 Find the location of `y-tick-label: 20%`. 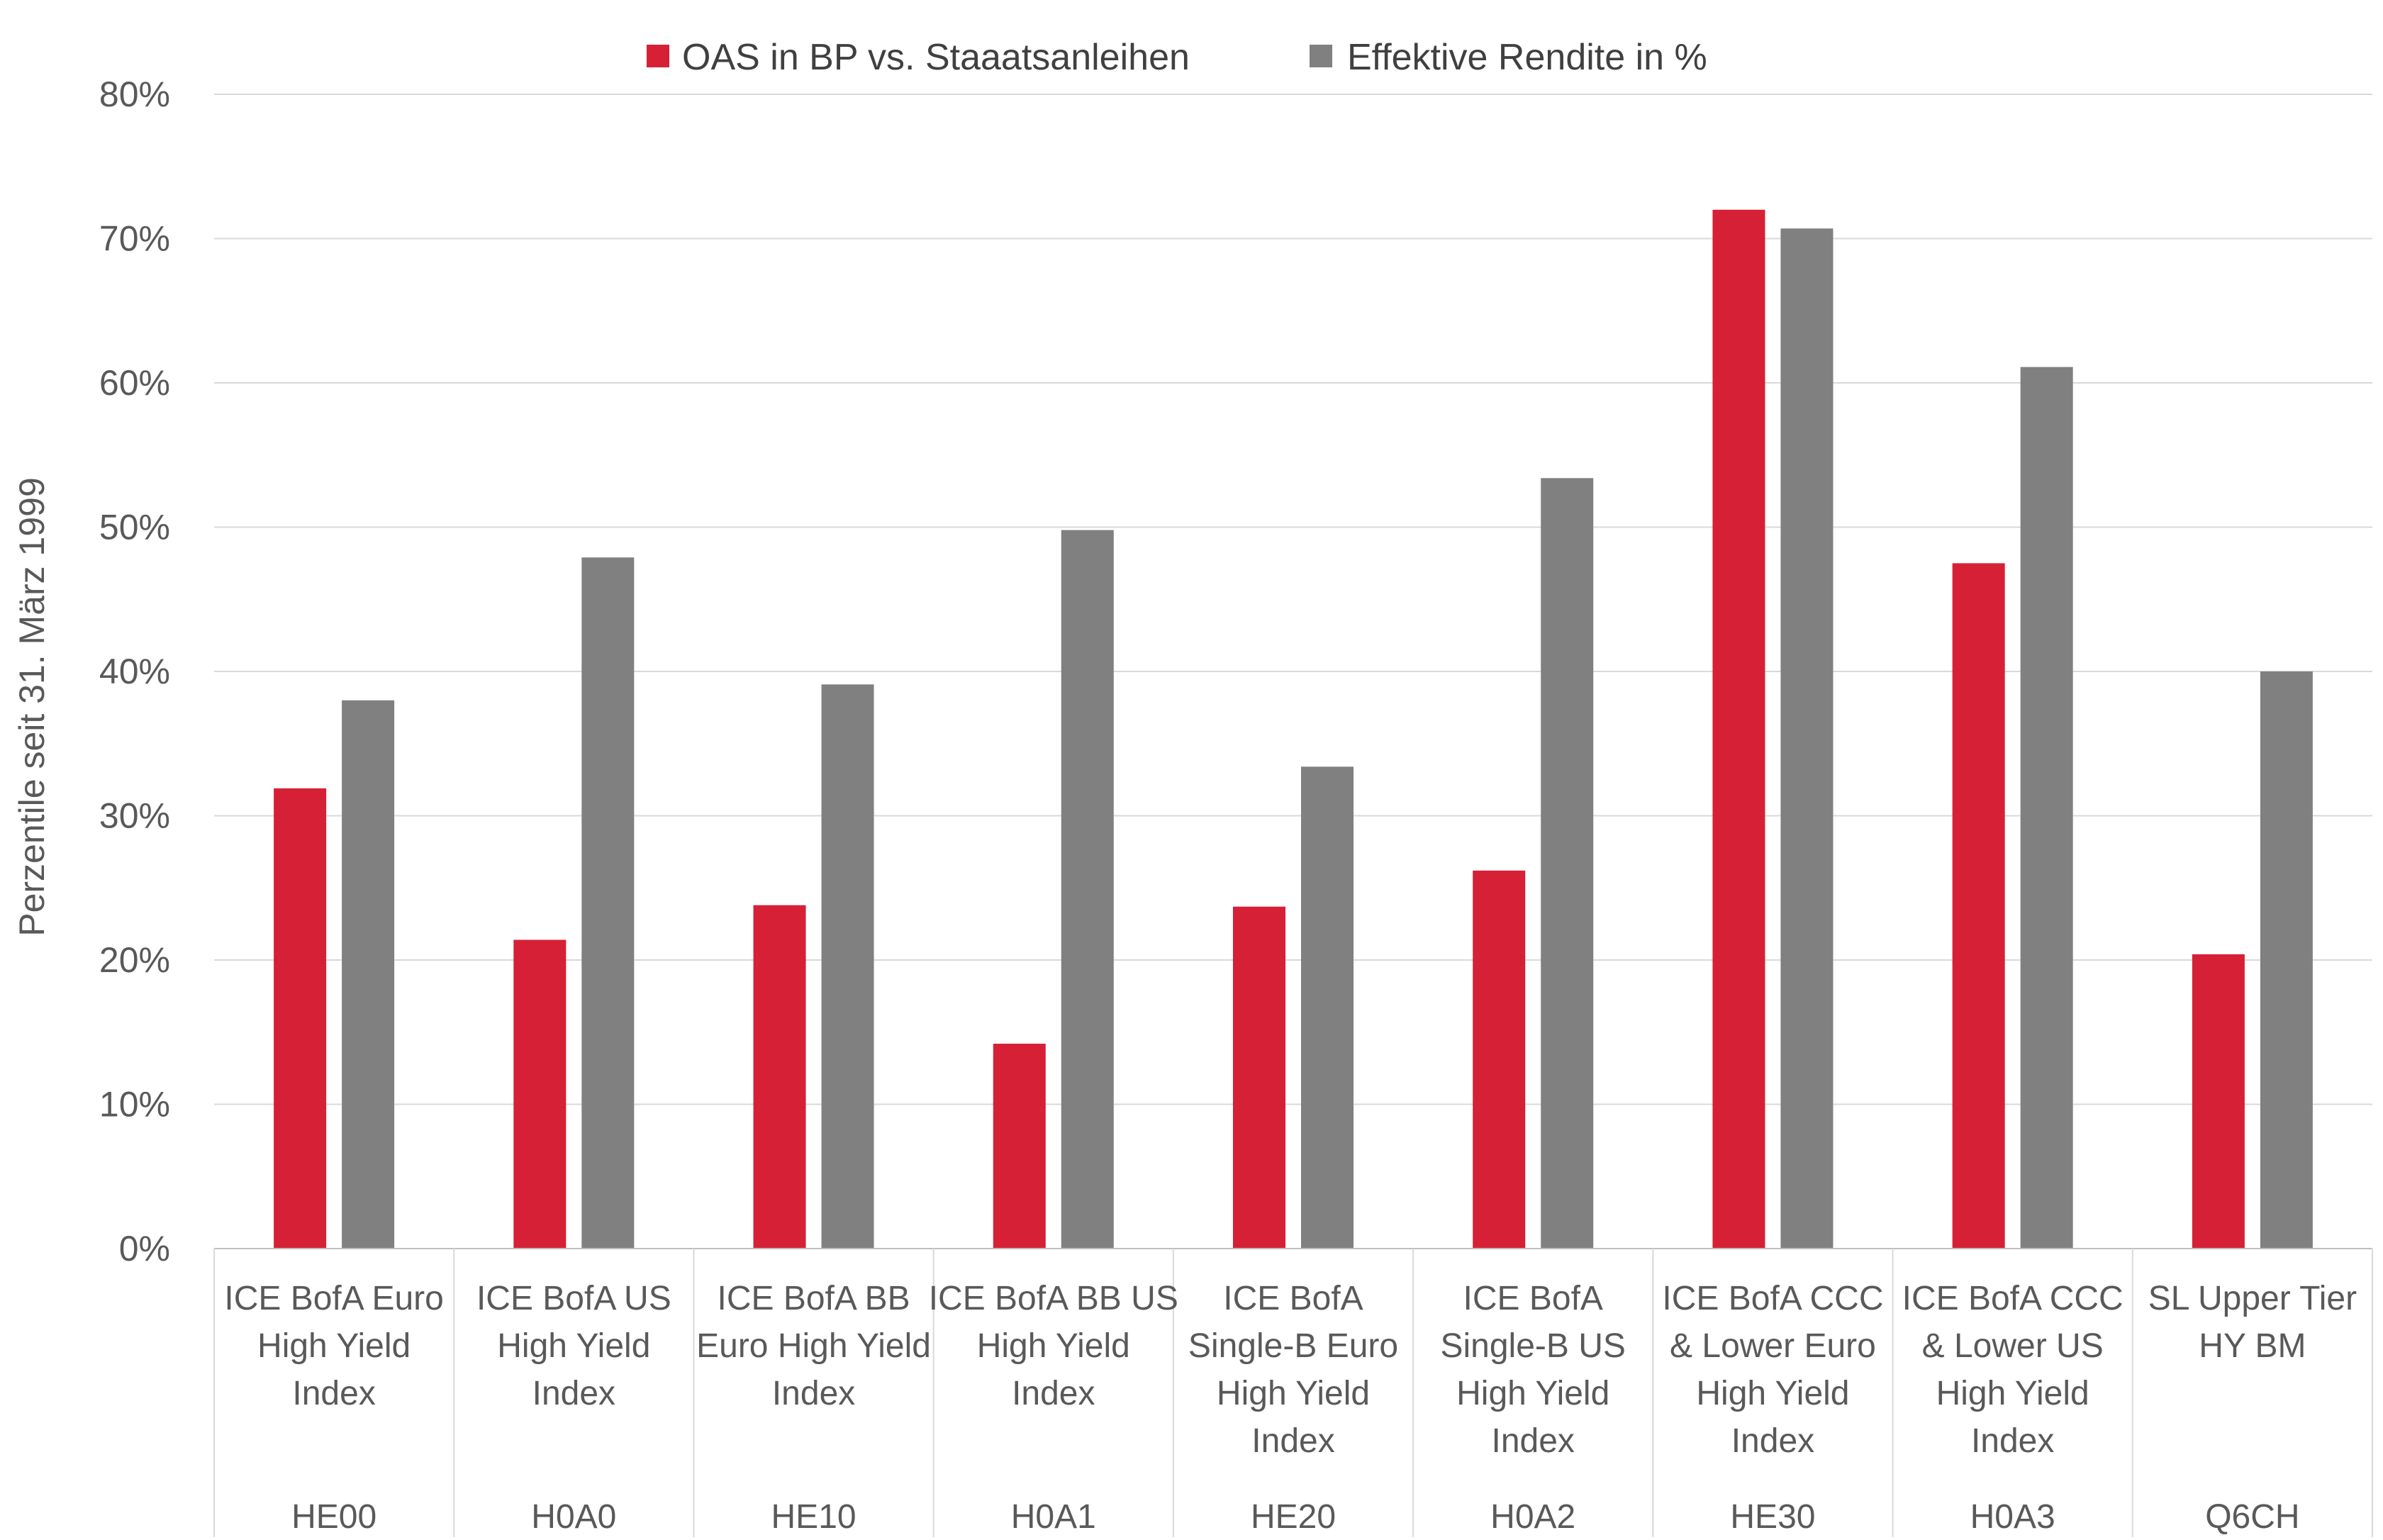

y-tick-label: 20% is located at coordinates (134, 960).